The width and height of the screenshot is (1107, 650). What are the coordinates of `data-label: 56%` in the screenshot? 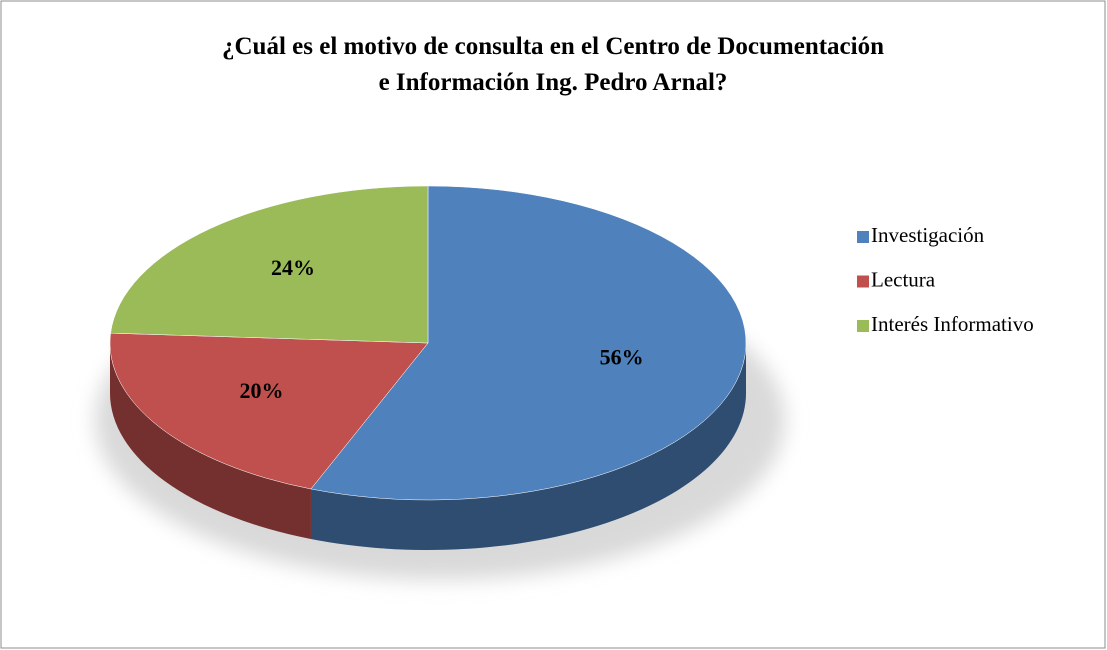 It's located at (622, 356).